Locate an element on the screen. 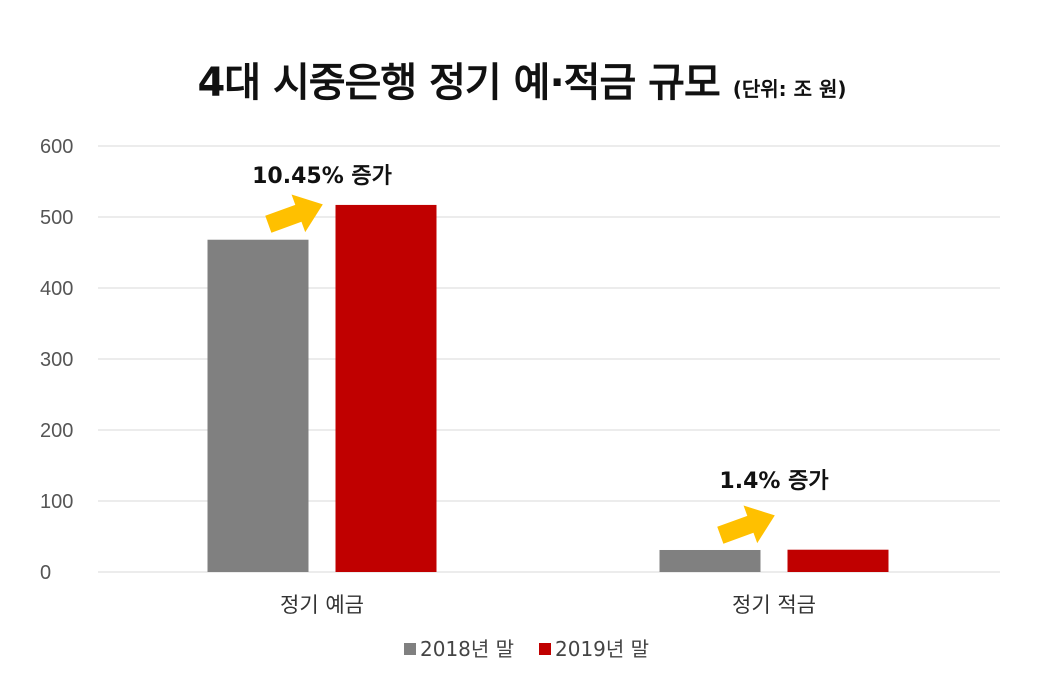  y-tick-label: 100 is located at coordinates (56, 502).